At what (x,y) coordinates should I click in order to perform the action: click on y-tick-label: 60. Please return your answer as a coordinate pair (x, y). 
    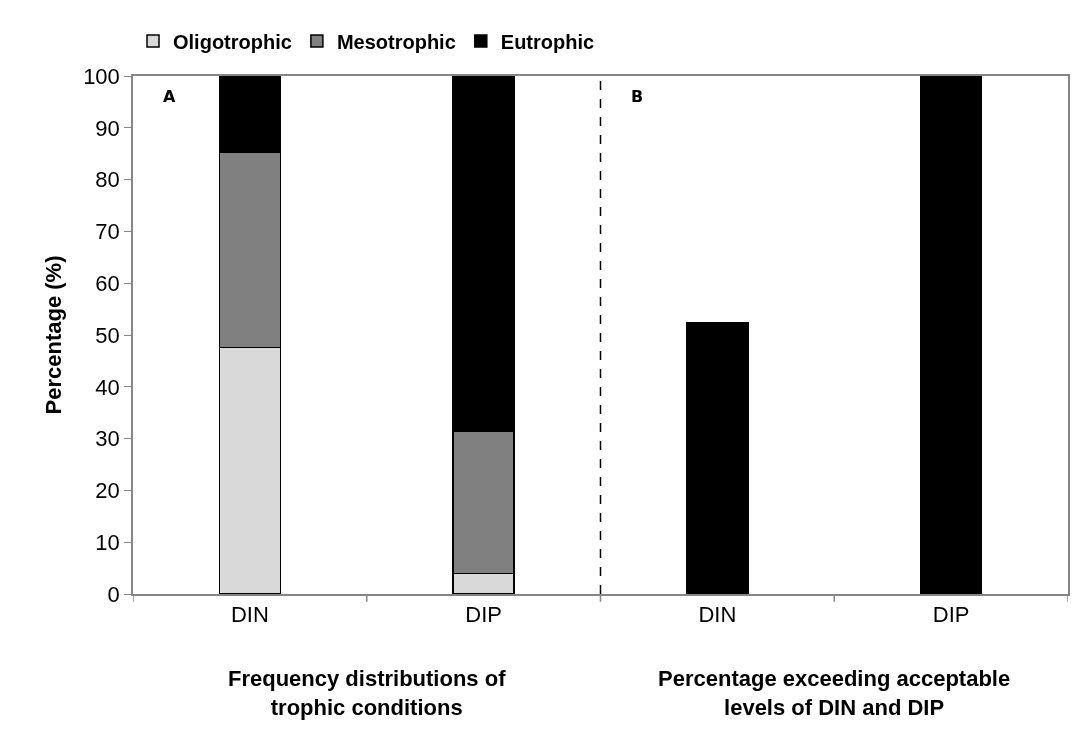
    Looking at the image, I should click on (107, 283).